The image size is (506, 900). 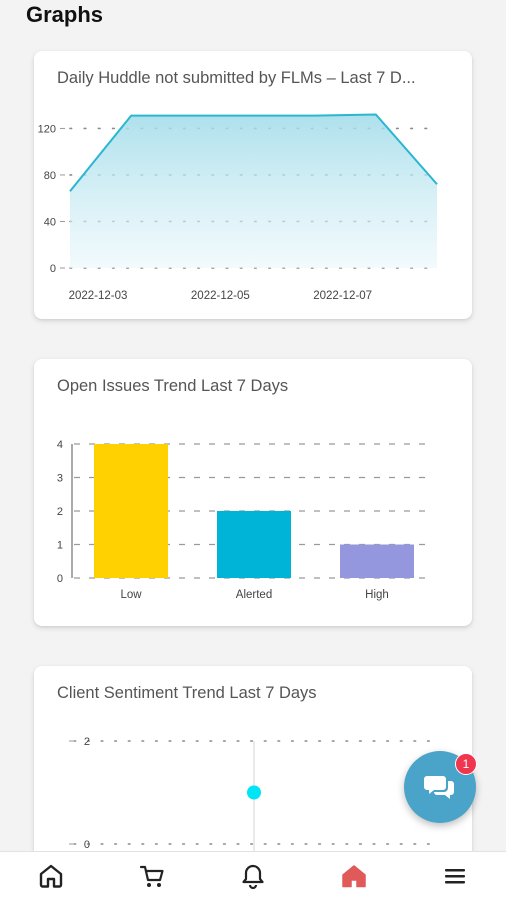 I want to click on notification-badge: 1, so click(x=466, y=764).